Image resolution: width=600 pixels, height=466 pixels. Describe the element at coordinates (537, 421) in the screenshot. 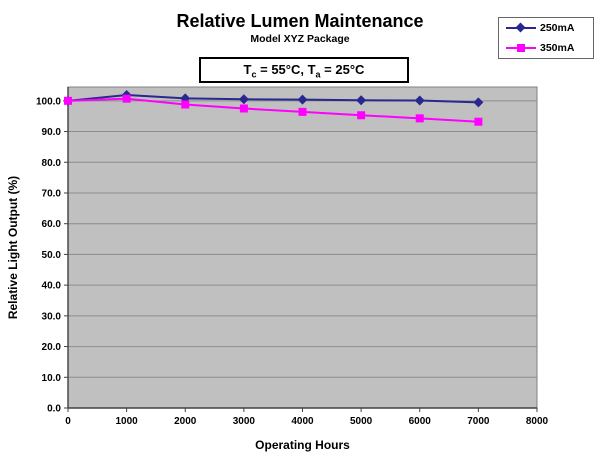

I see `x-tick-label: 8000` at that location.